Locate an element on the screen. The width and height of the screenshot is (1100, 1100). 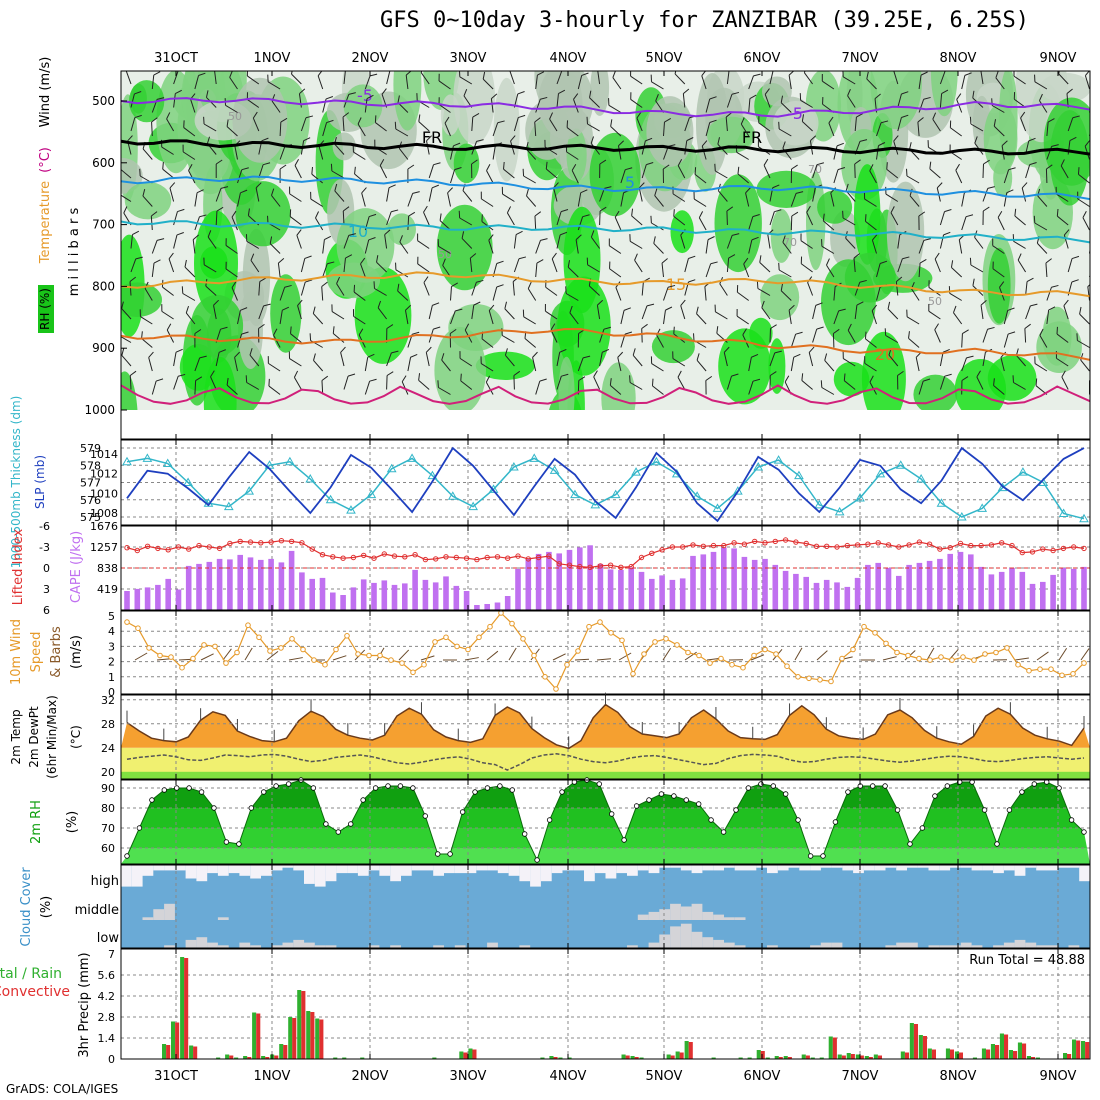
cloud-panel is located at coordinates (605, 906).